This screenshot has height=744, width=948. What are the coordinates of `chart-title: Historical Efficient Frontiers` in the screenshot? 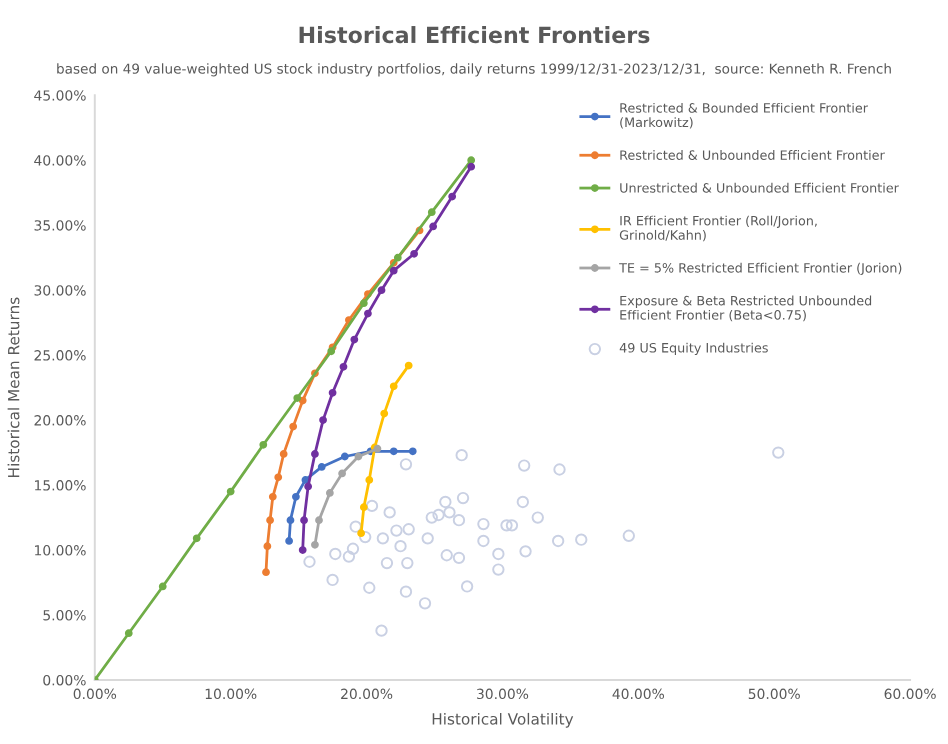 It's located at (474, 35).